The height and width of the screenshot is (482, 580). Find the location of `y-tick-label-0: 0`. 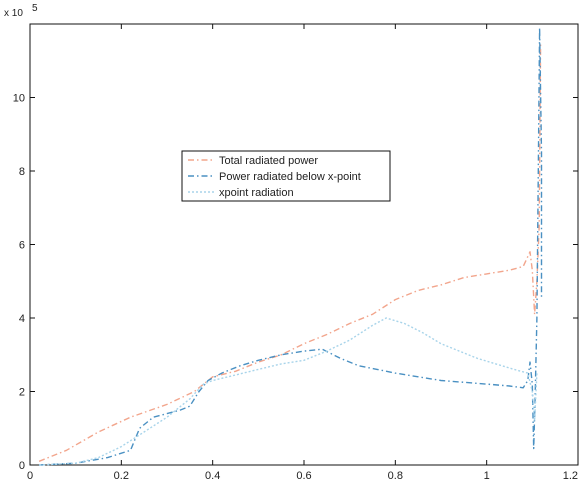

y-tick-label-0: 0 is located at coordinates (22, 466).